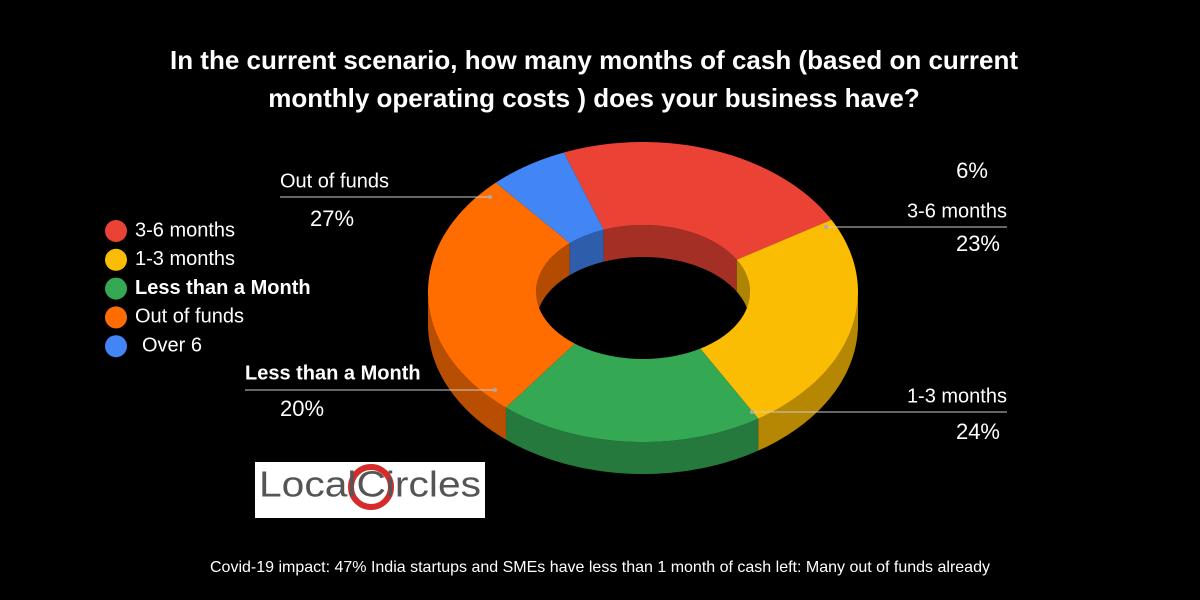  I want to click on legend-label: Out of funds, so click(189, 317).